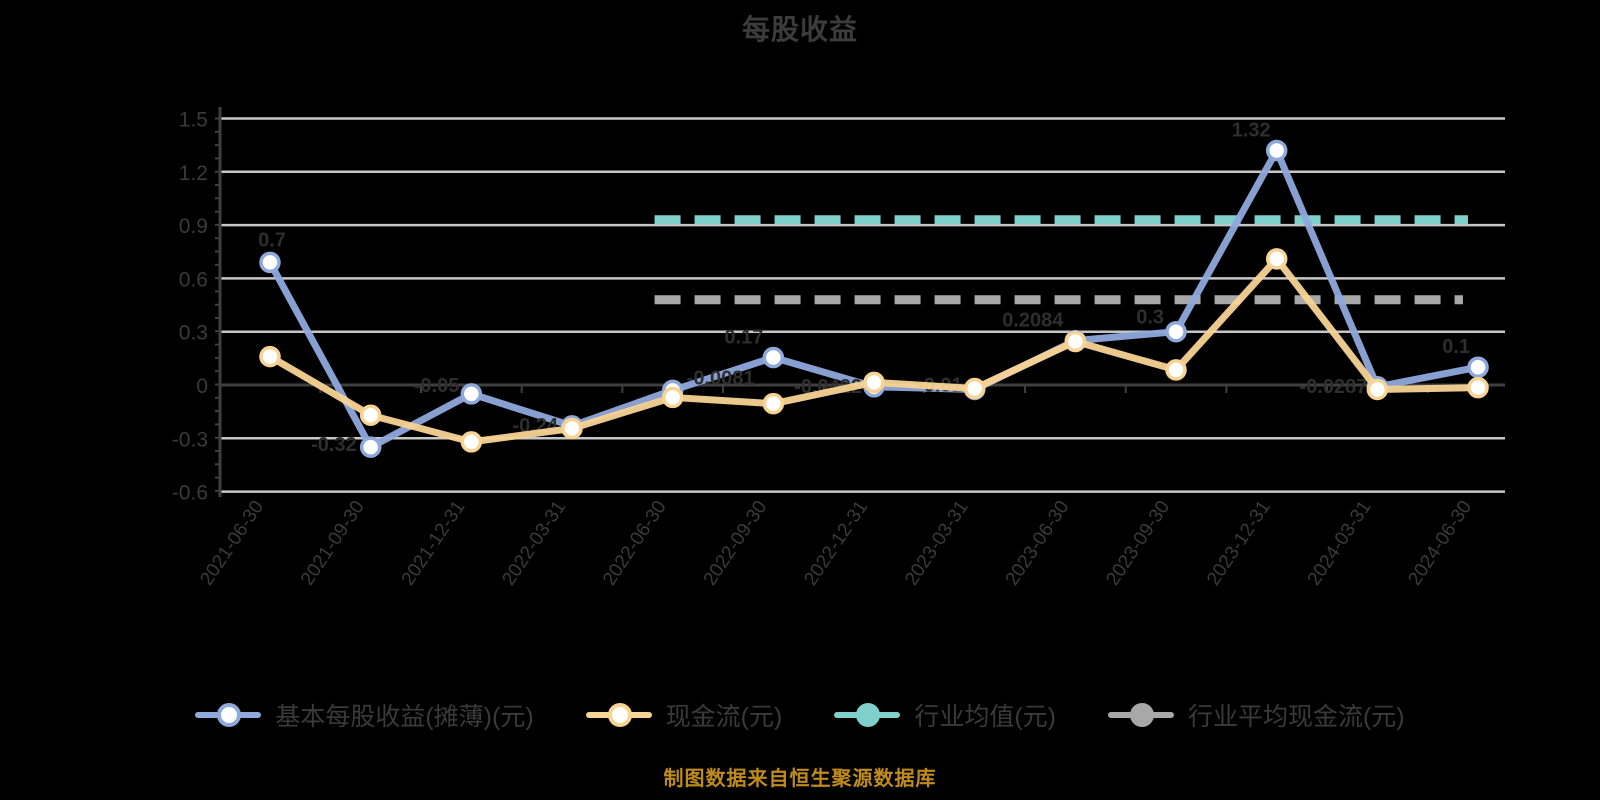  What do you see at coordinates (1456, 347) in the screenshot?
I see `data-label: 0.1` at bounding box center [1456, 347].